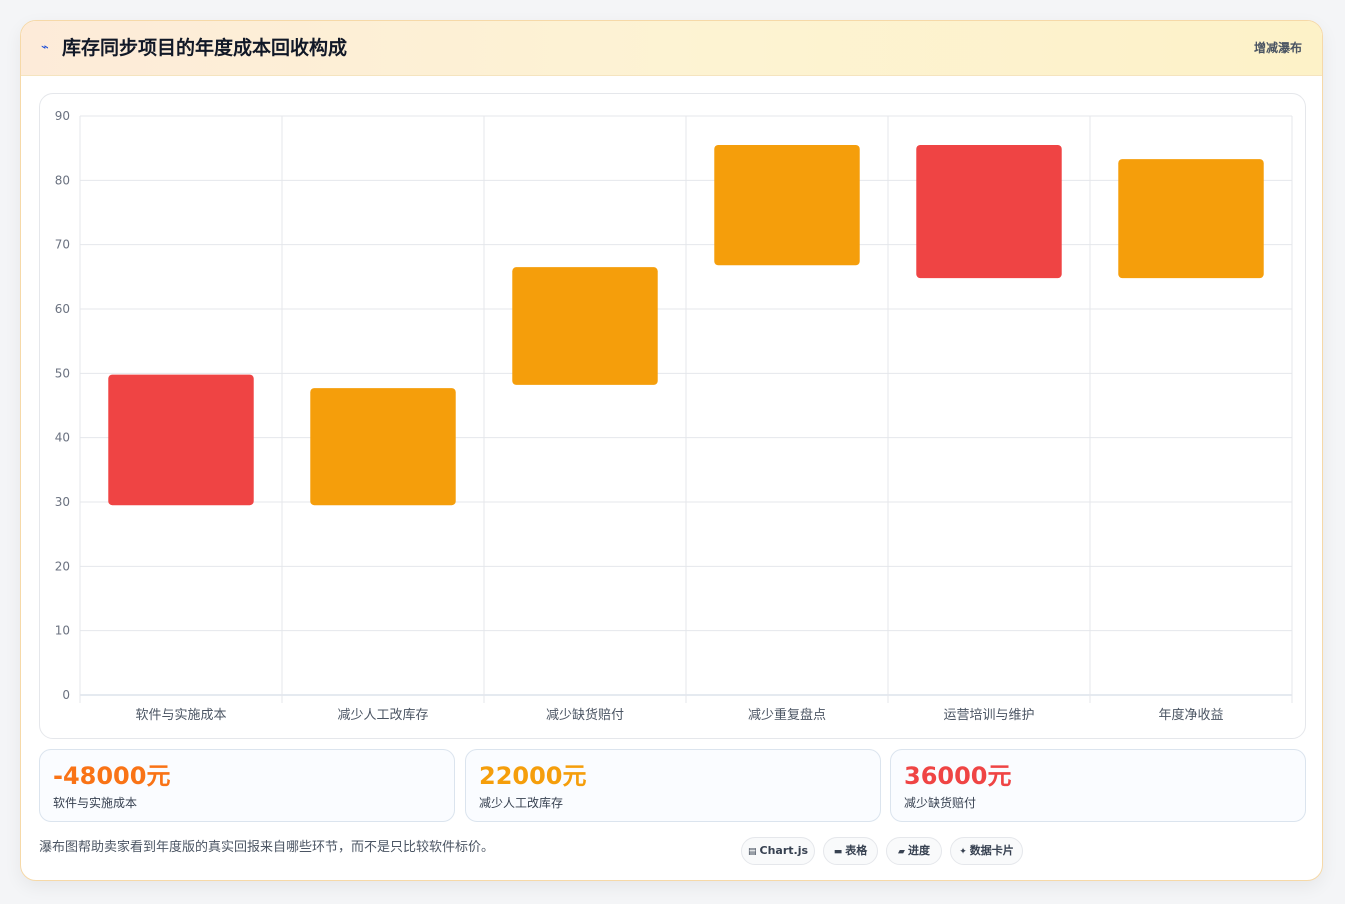  What do you see at coordinates (62, 373) in the screenshot?
I see `y-tick-label: 50` at bounding box center [62, 373].